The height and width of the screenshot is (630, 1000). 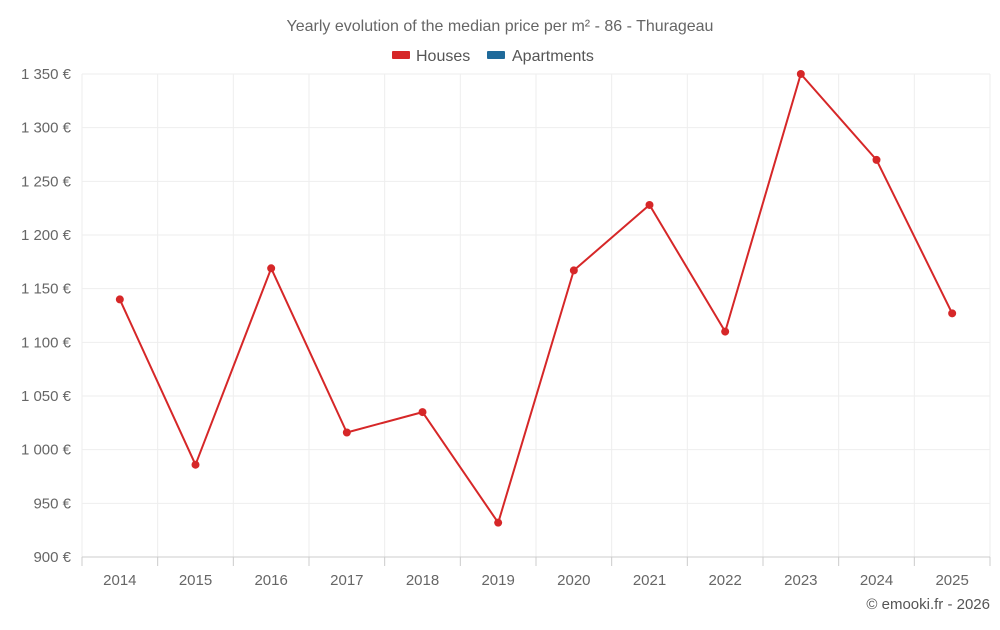 I want to click on legend: Houses Apartments, so click(x=493, y=56).